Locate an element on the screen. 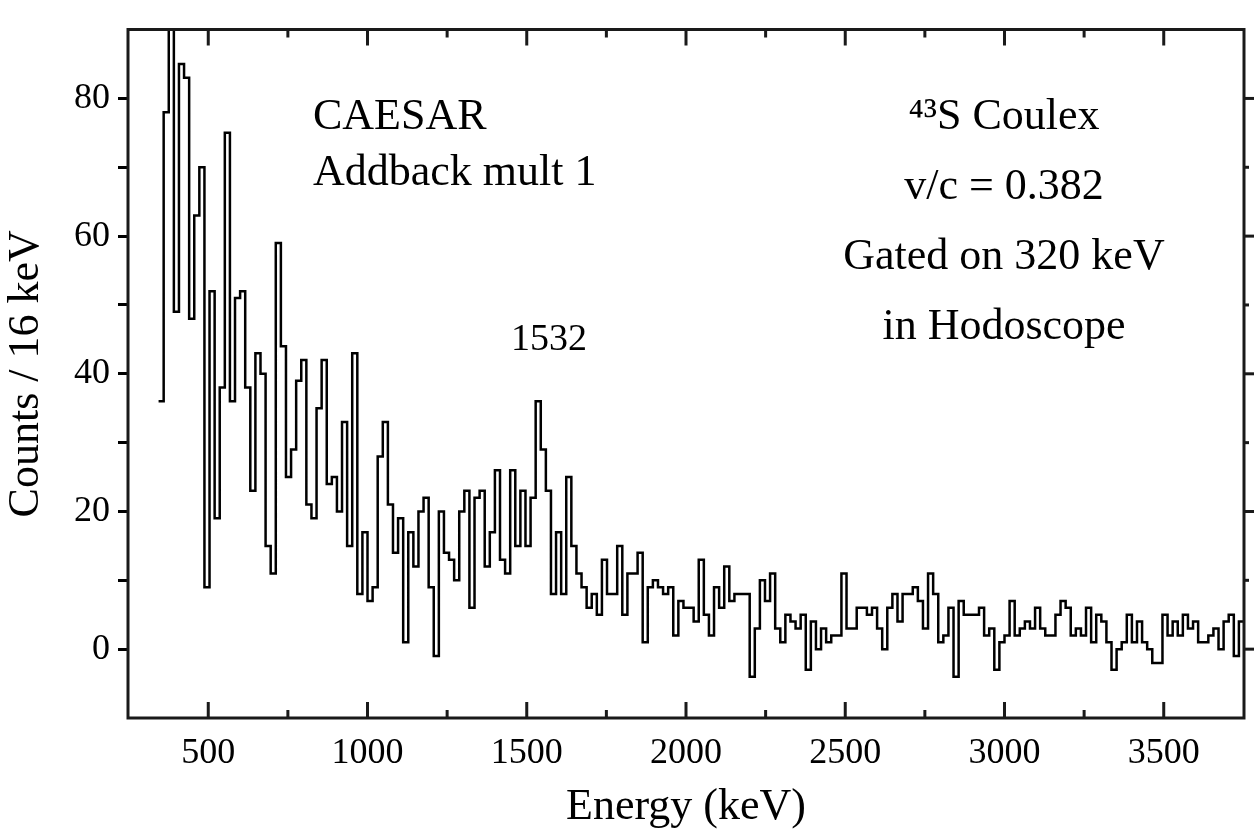 The image size is (1257, 834). y-tick-label: 40 is located at coordinates (92, 371).